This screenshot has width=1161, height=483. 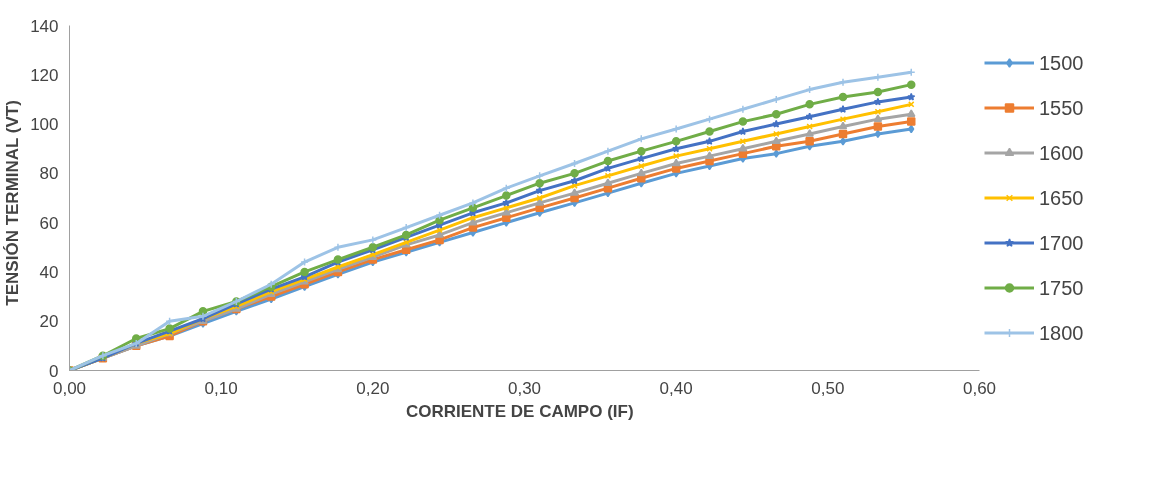 What do you see at coordinates (1061, 242) in the screenshot?
I see `legend-label: 1700` at bounding box center [1061, 242].